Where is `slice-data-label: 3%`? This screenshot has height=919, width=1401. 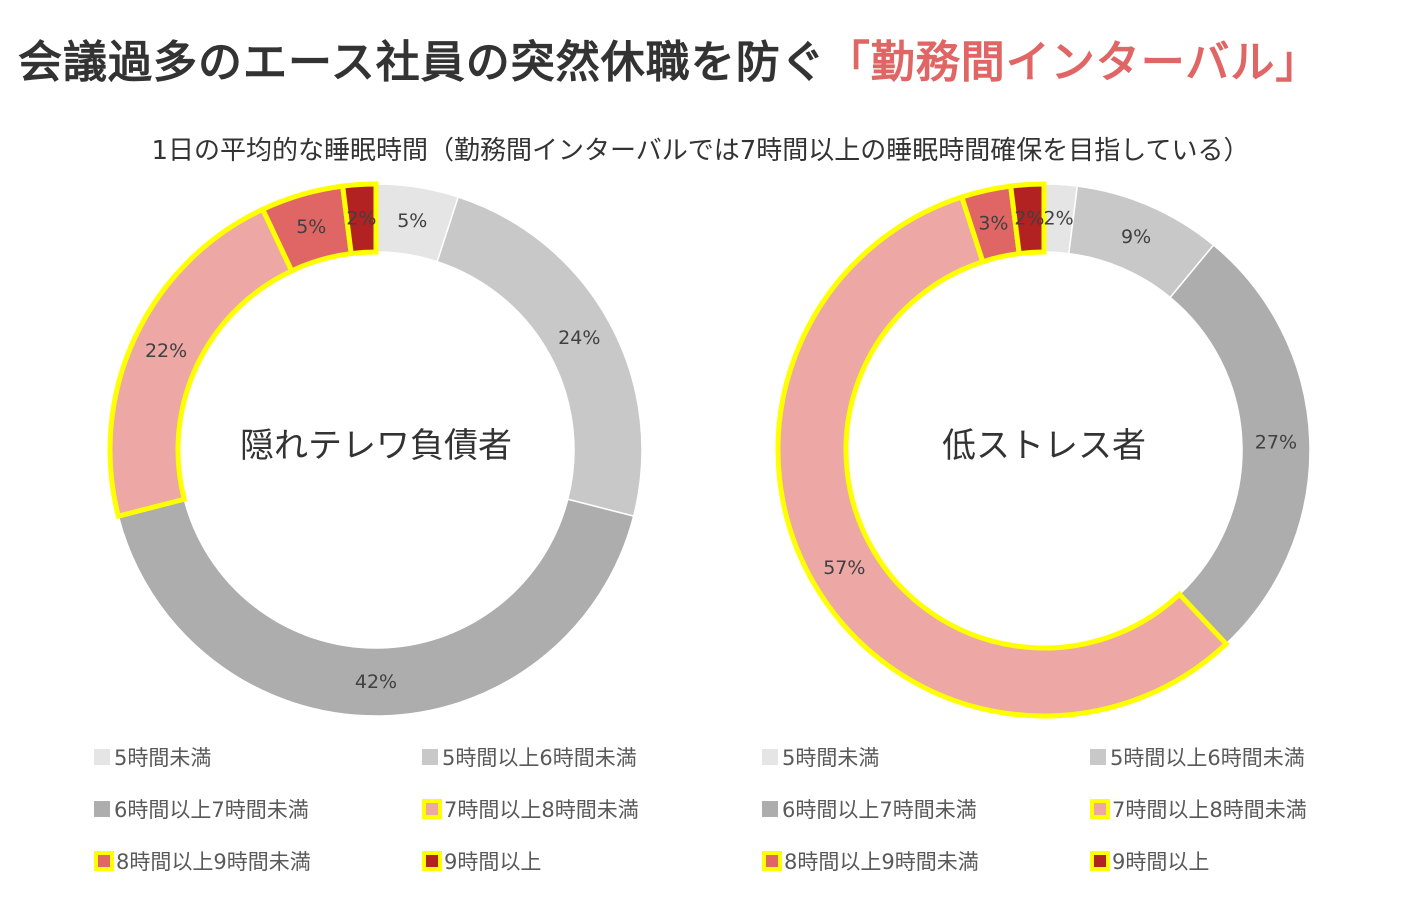
slice-data-label: 3% is located at coordinates (993, 224).